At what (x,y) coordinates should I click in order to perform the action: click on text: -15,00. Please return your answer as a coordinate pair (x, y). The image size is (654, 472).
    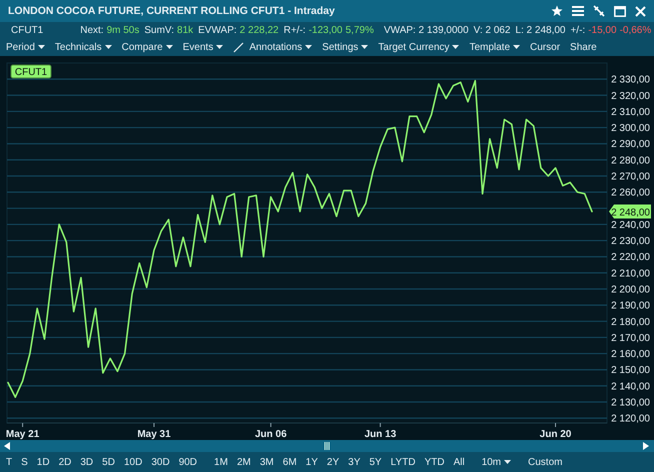
    Looking at the image, I should click on (602, 30).